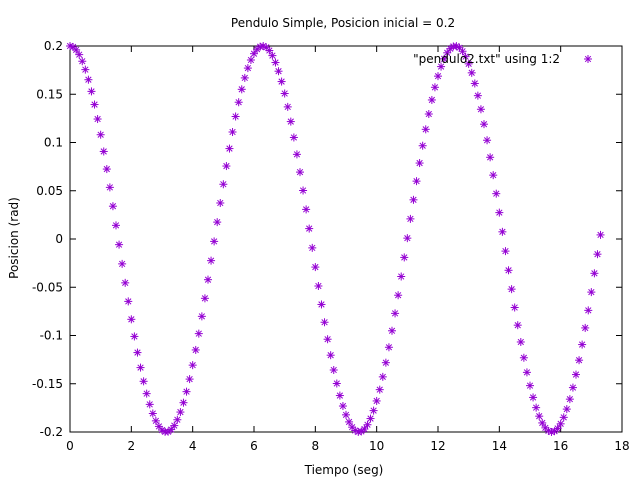 The height and width of the screenshot is (480, 640). Describe the element at coordinates (316, 446) in the screenshot. I see `x-tick-label: 8` at that location.